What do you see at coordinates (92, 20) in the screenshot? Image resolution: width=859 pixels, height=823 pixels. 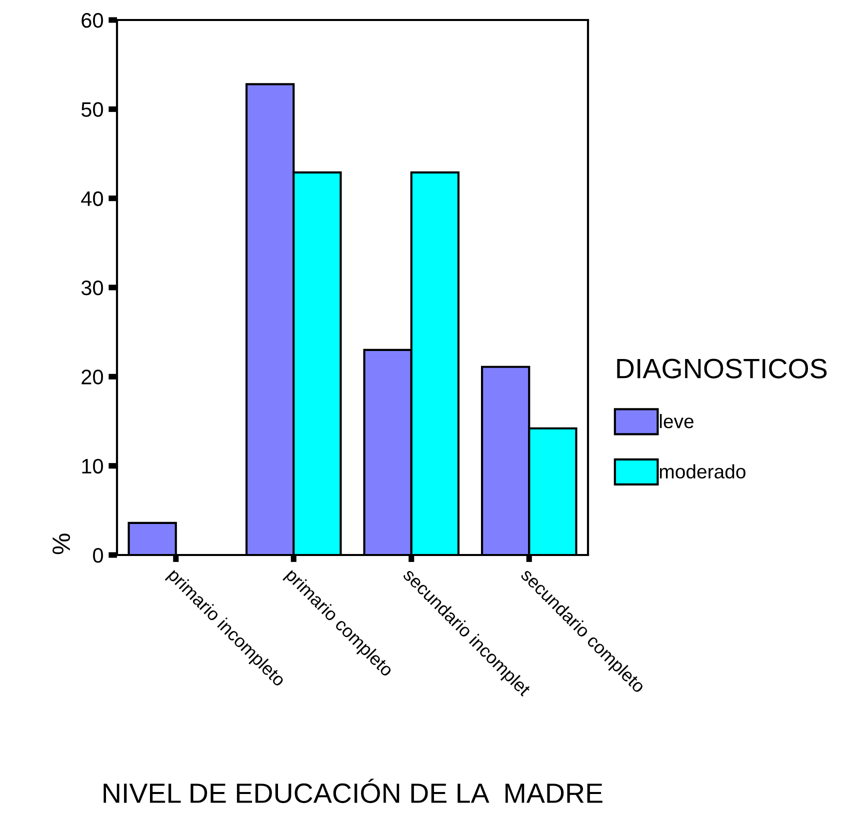 I see `y-tick-label: 60` at bounding box center [92, 20].